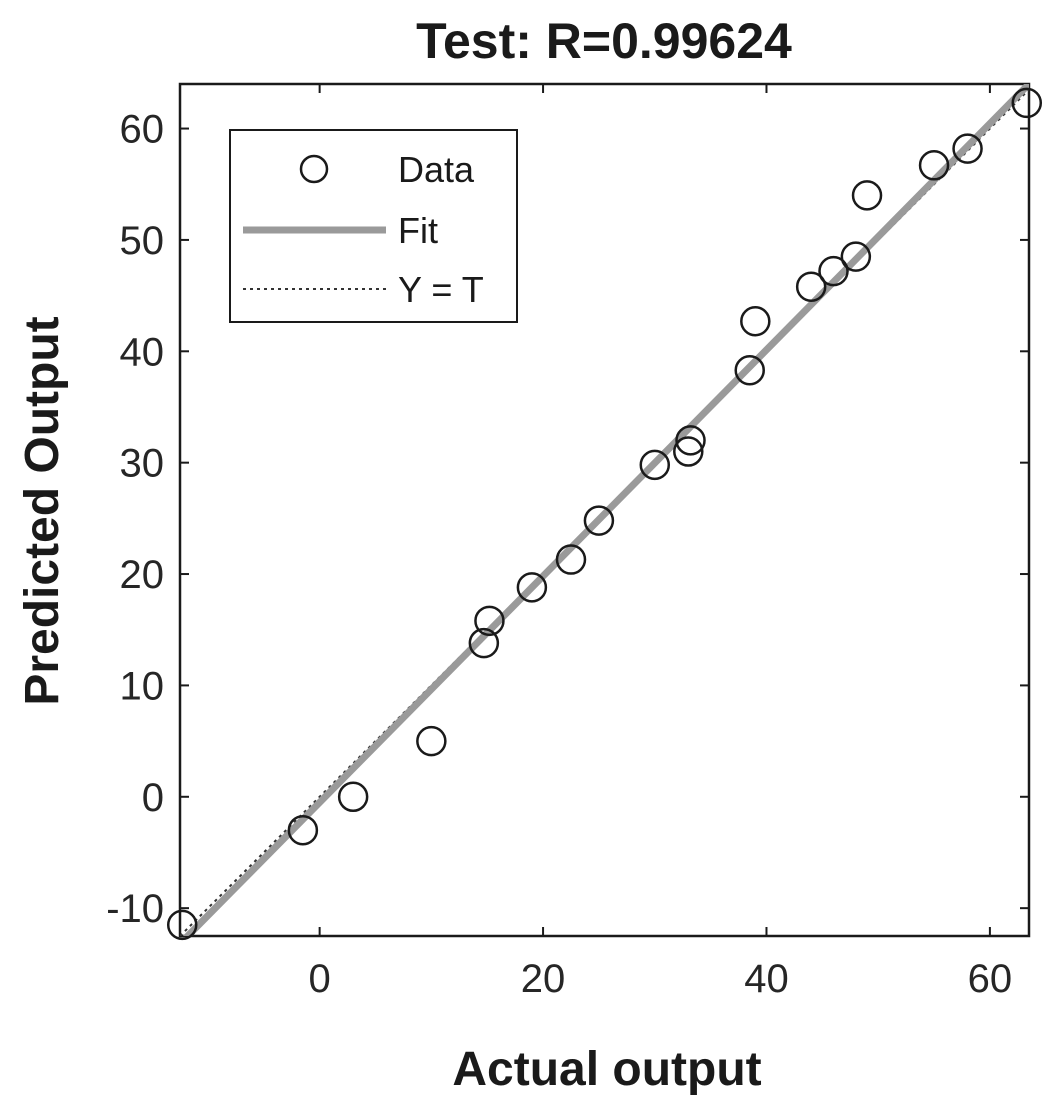 The height and width of the screenshot is (1103, 1050). What do you see at coordinates (42, 510) in the screenshot?
I see `y-axis-label: Predicted Output` at bounding box center [42, 510].